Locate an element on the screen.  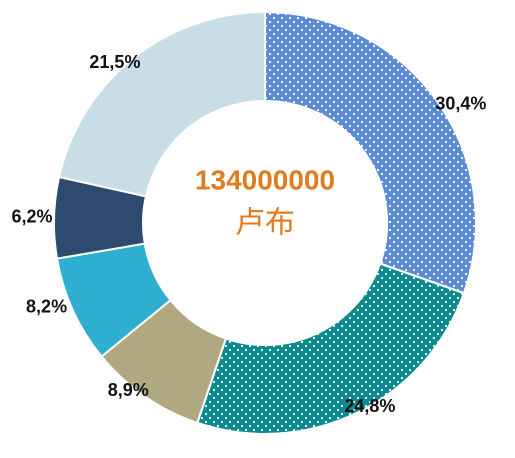
data-label: 8,9% is located at coordinates (128, 390).